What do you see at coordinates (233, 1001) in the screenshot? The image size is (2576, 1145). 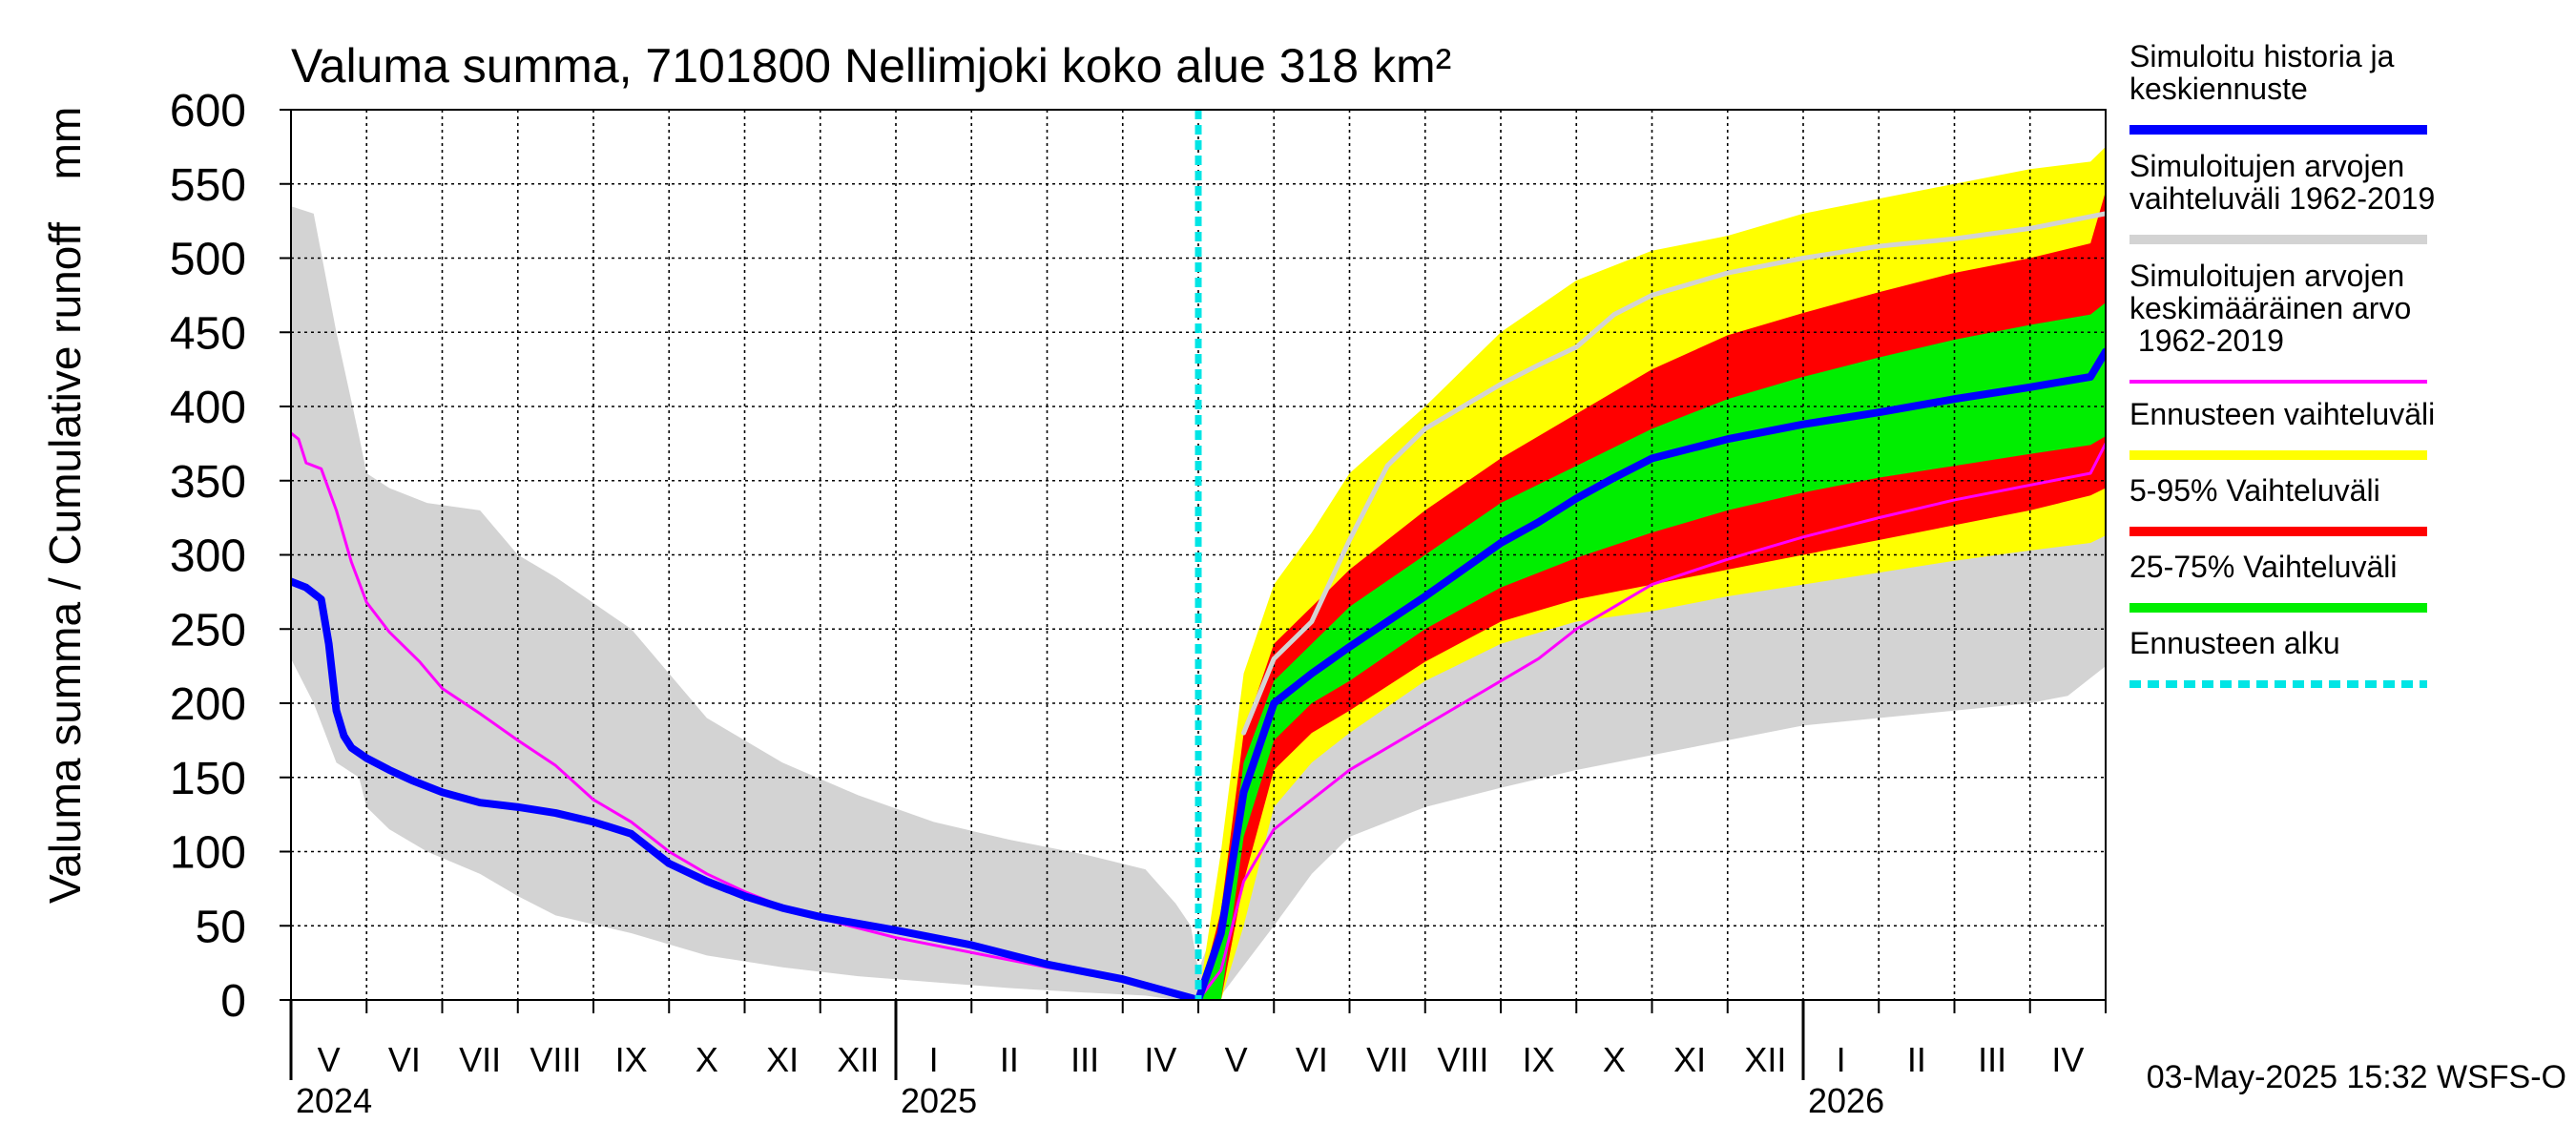 I see `y-tick-label: 0` at bounding box center [233, 1001].